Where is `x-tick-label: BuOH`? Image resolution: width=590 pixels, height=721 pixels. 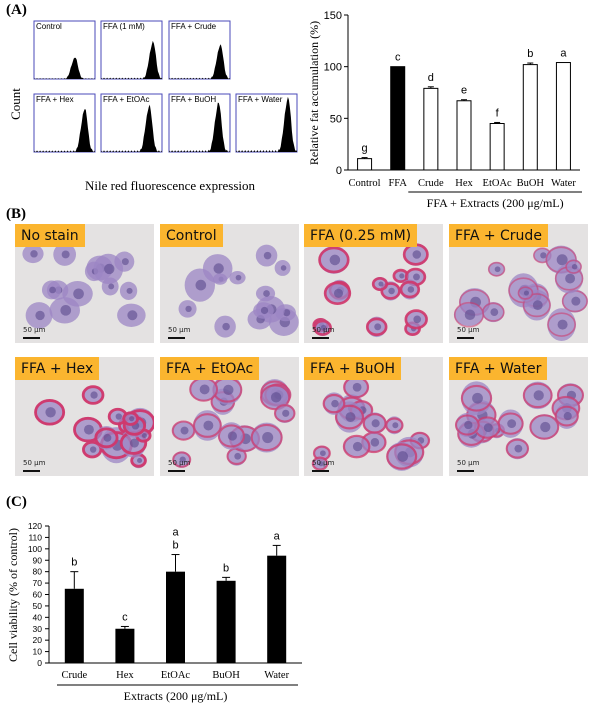
x-tick-label: BuOH is located at coordinates (531, 183).